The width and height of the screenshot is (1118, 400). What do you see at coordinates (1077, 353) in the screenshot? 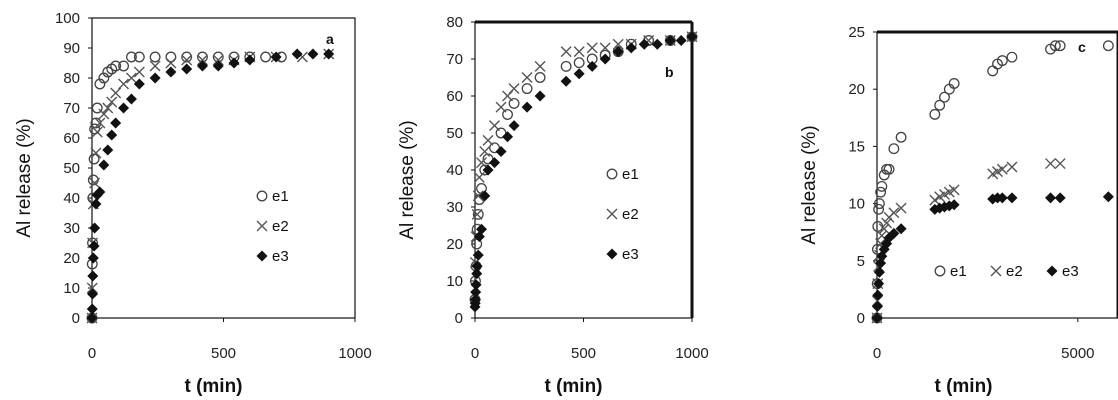
I see `x-tick-label: 5000` at bounding box center [1077, 353].